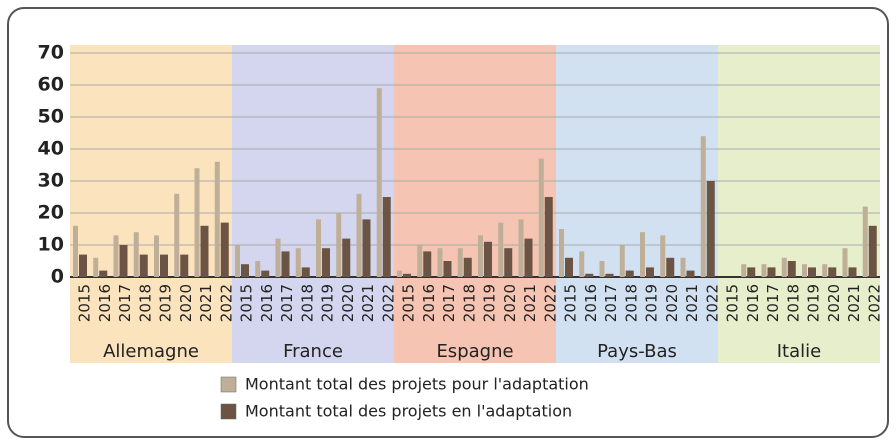 The width and height of the screenshot is (896, 445). I want to click on y-tick-label: 10, so click(51, 245).